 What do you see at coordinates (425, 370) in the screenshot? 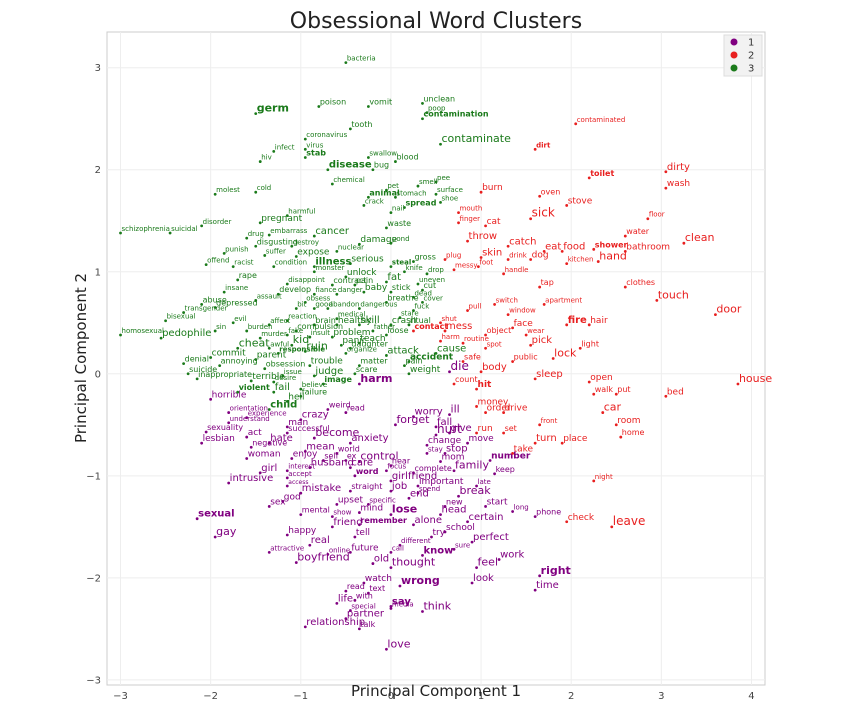
I see `point-label: weight` at bounding box center [425, 370].